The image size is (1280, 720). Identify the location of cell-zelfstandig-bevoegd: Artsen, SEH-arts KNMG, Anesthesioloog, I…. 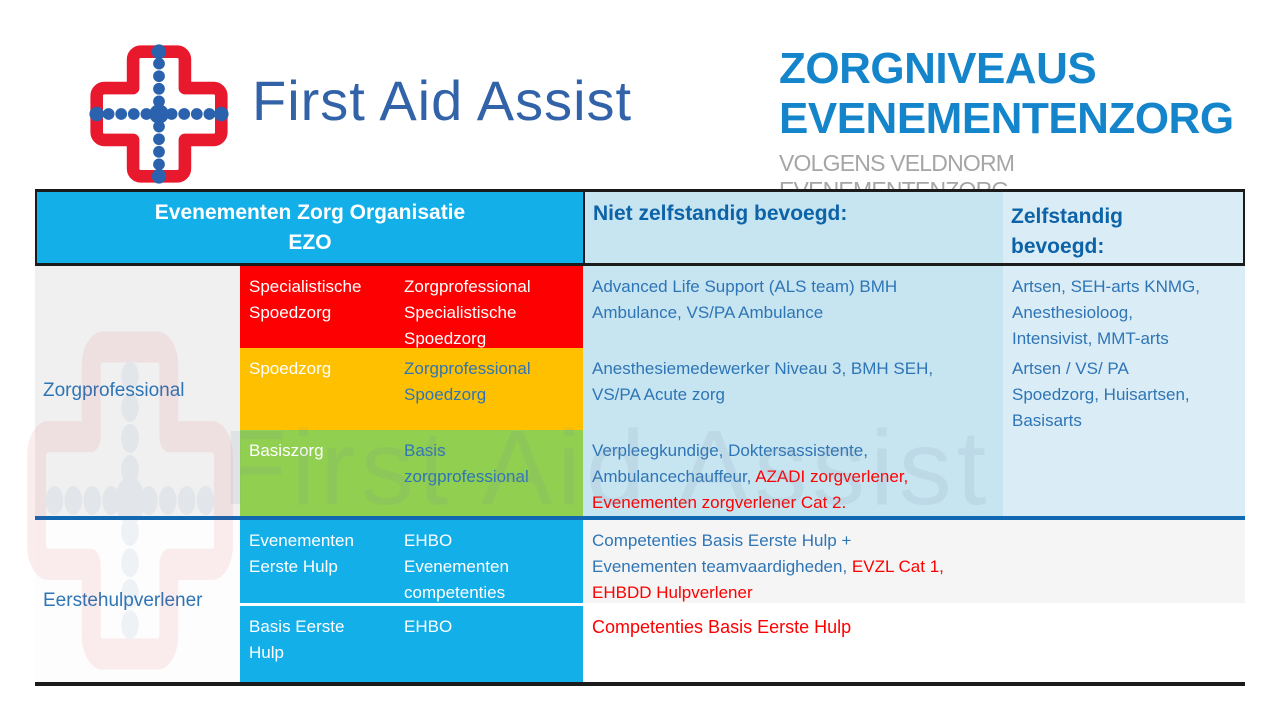
(1124, 307).